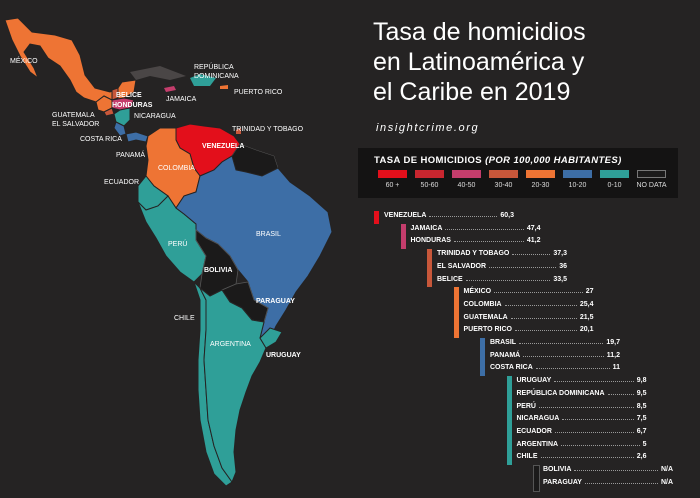 The width and height of the screenshot is (700, 498). I want to click on ranking-row: VENEZUELA 60,3, so click(449, 215).